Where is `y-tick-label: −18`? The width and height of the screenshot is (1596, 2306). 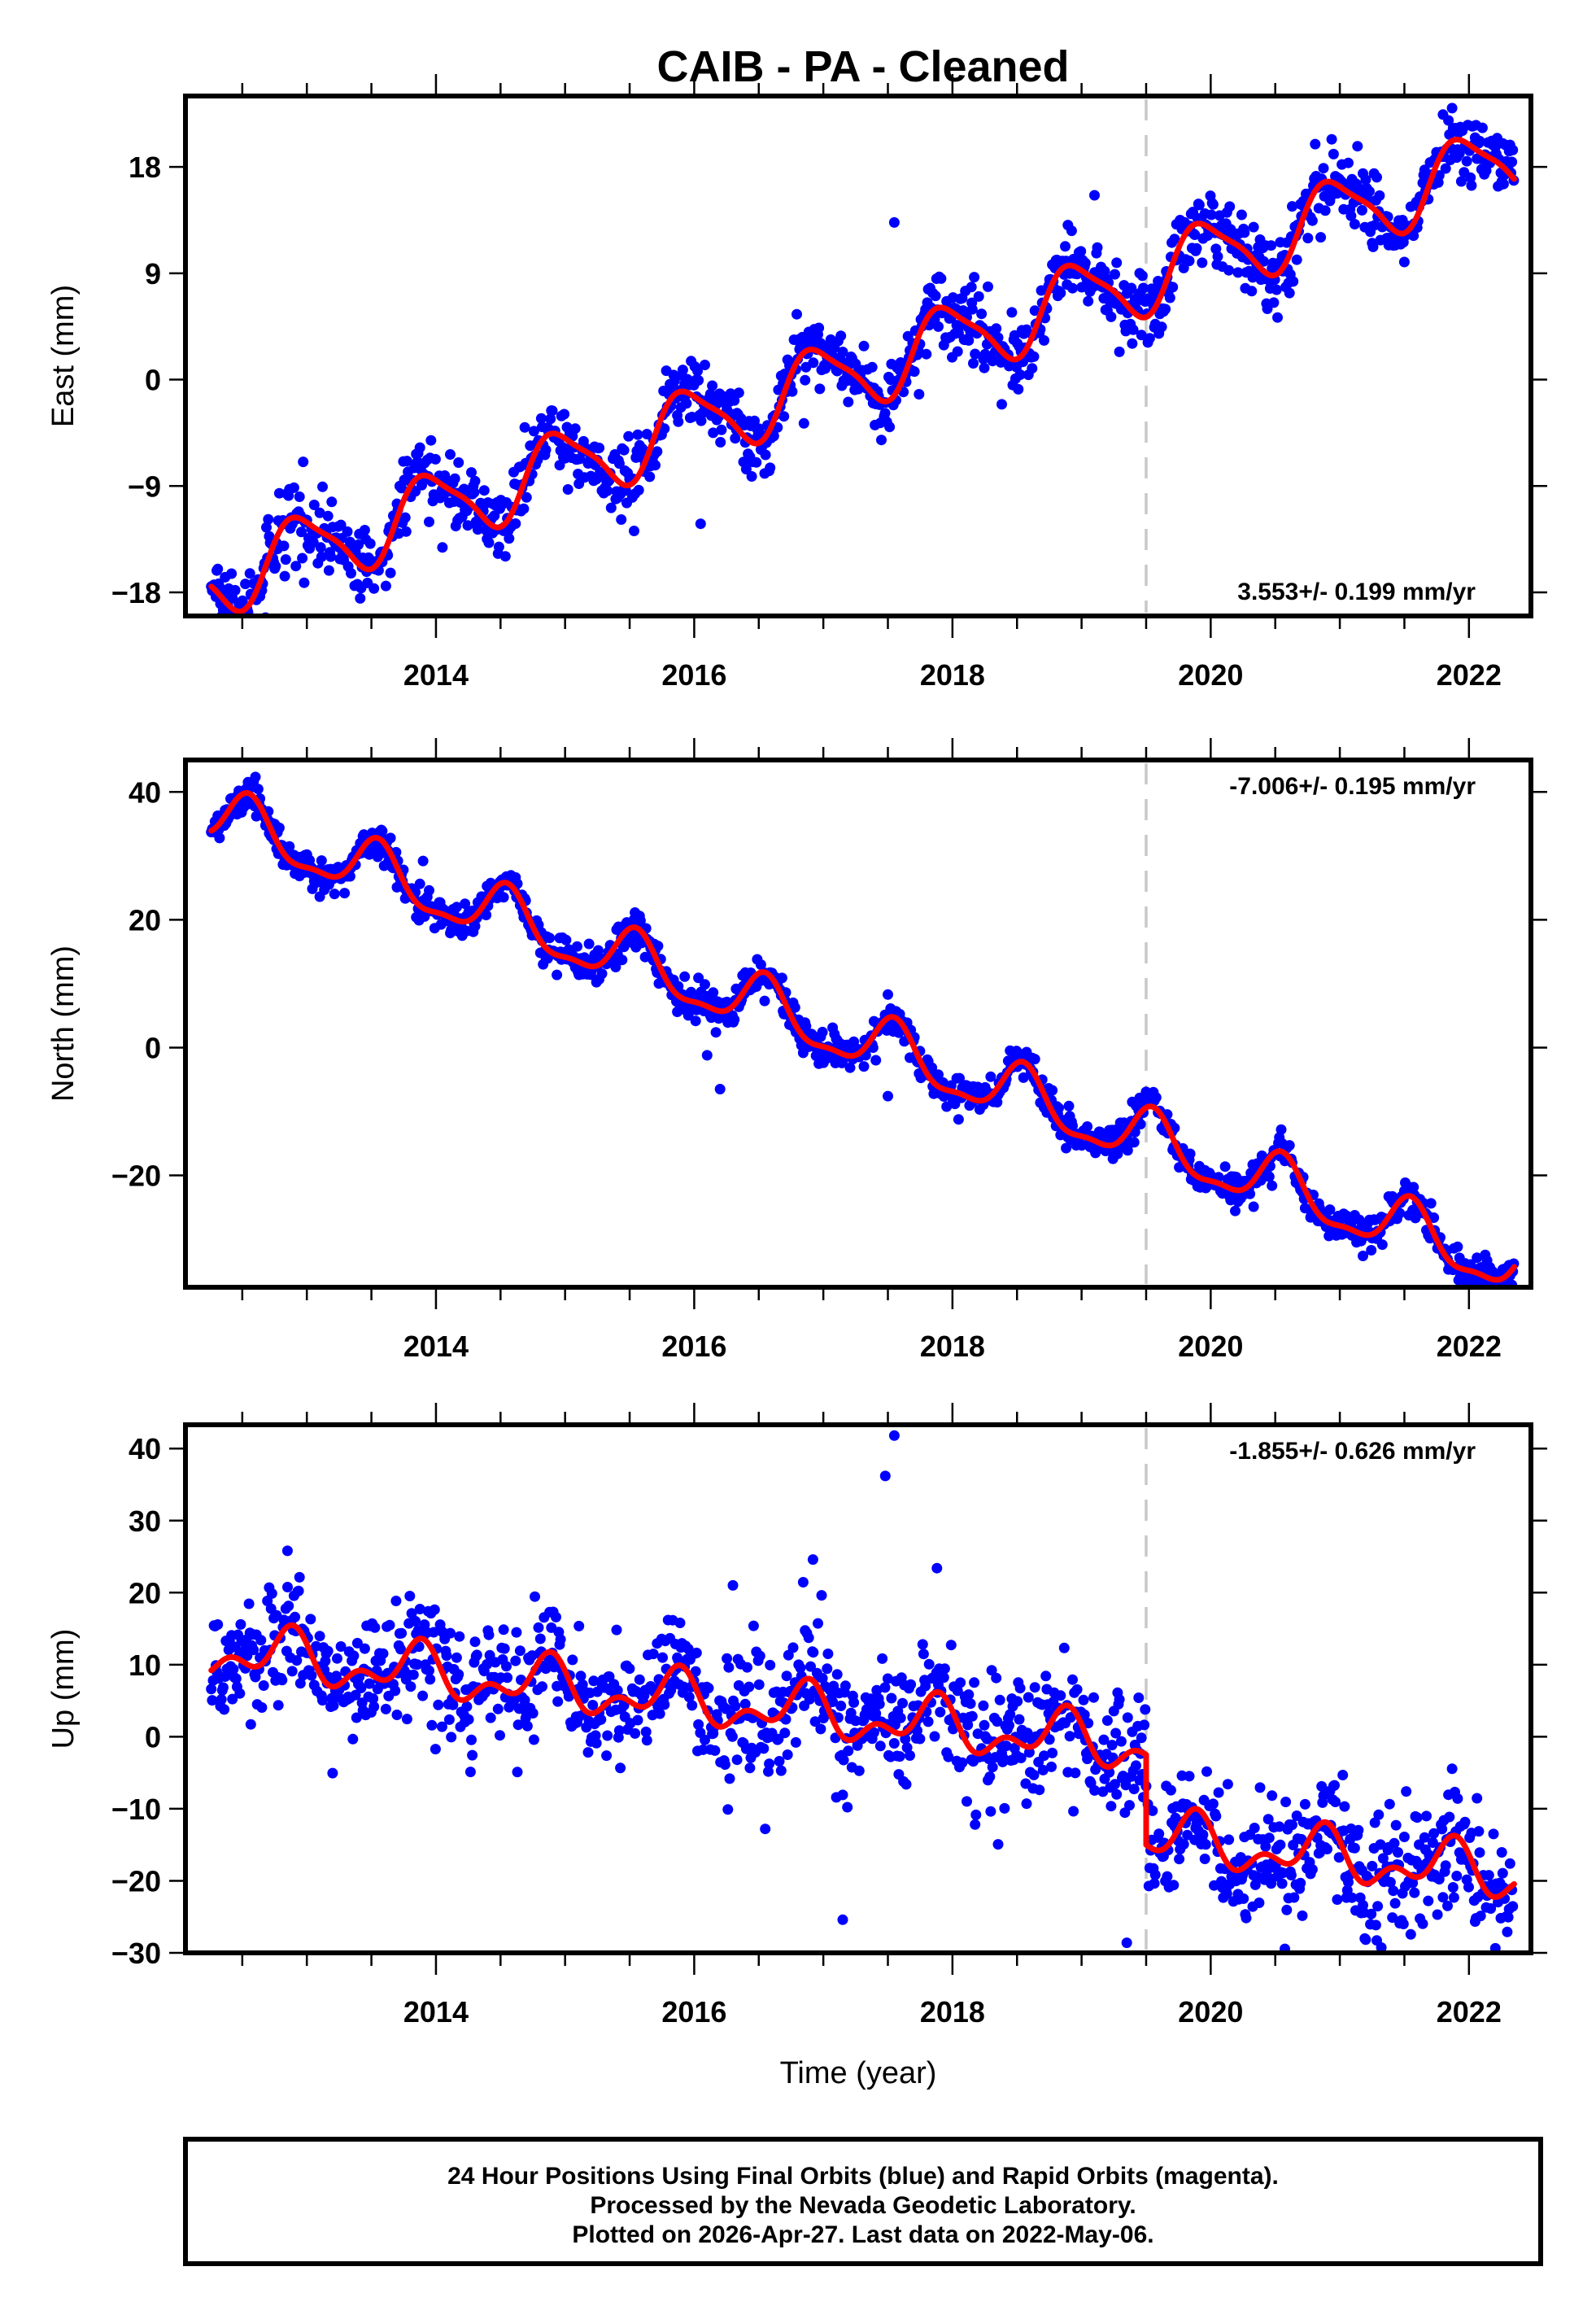 y-tick-label: −18 is located at coordinates (136, 592).